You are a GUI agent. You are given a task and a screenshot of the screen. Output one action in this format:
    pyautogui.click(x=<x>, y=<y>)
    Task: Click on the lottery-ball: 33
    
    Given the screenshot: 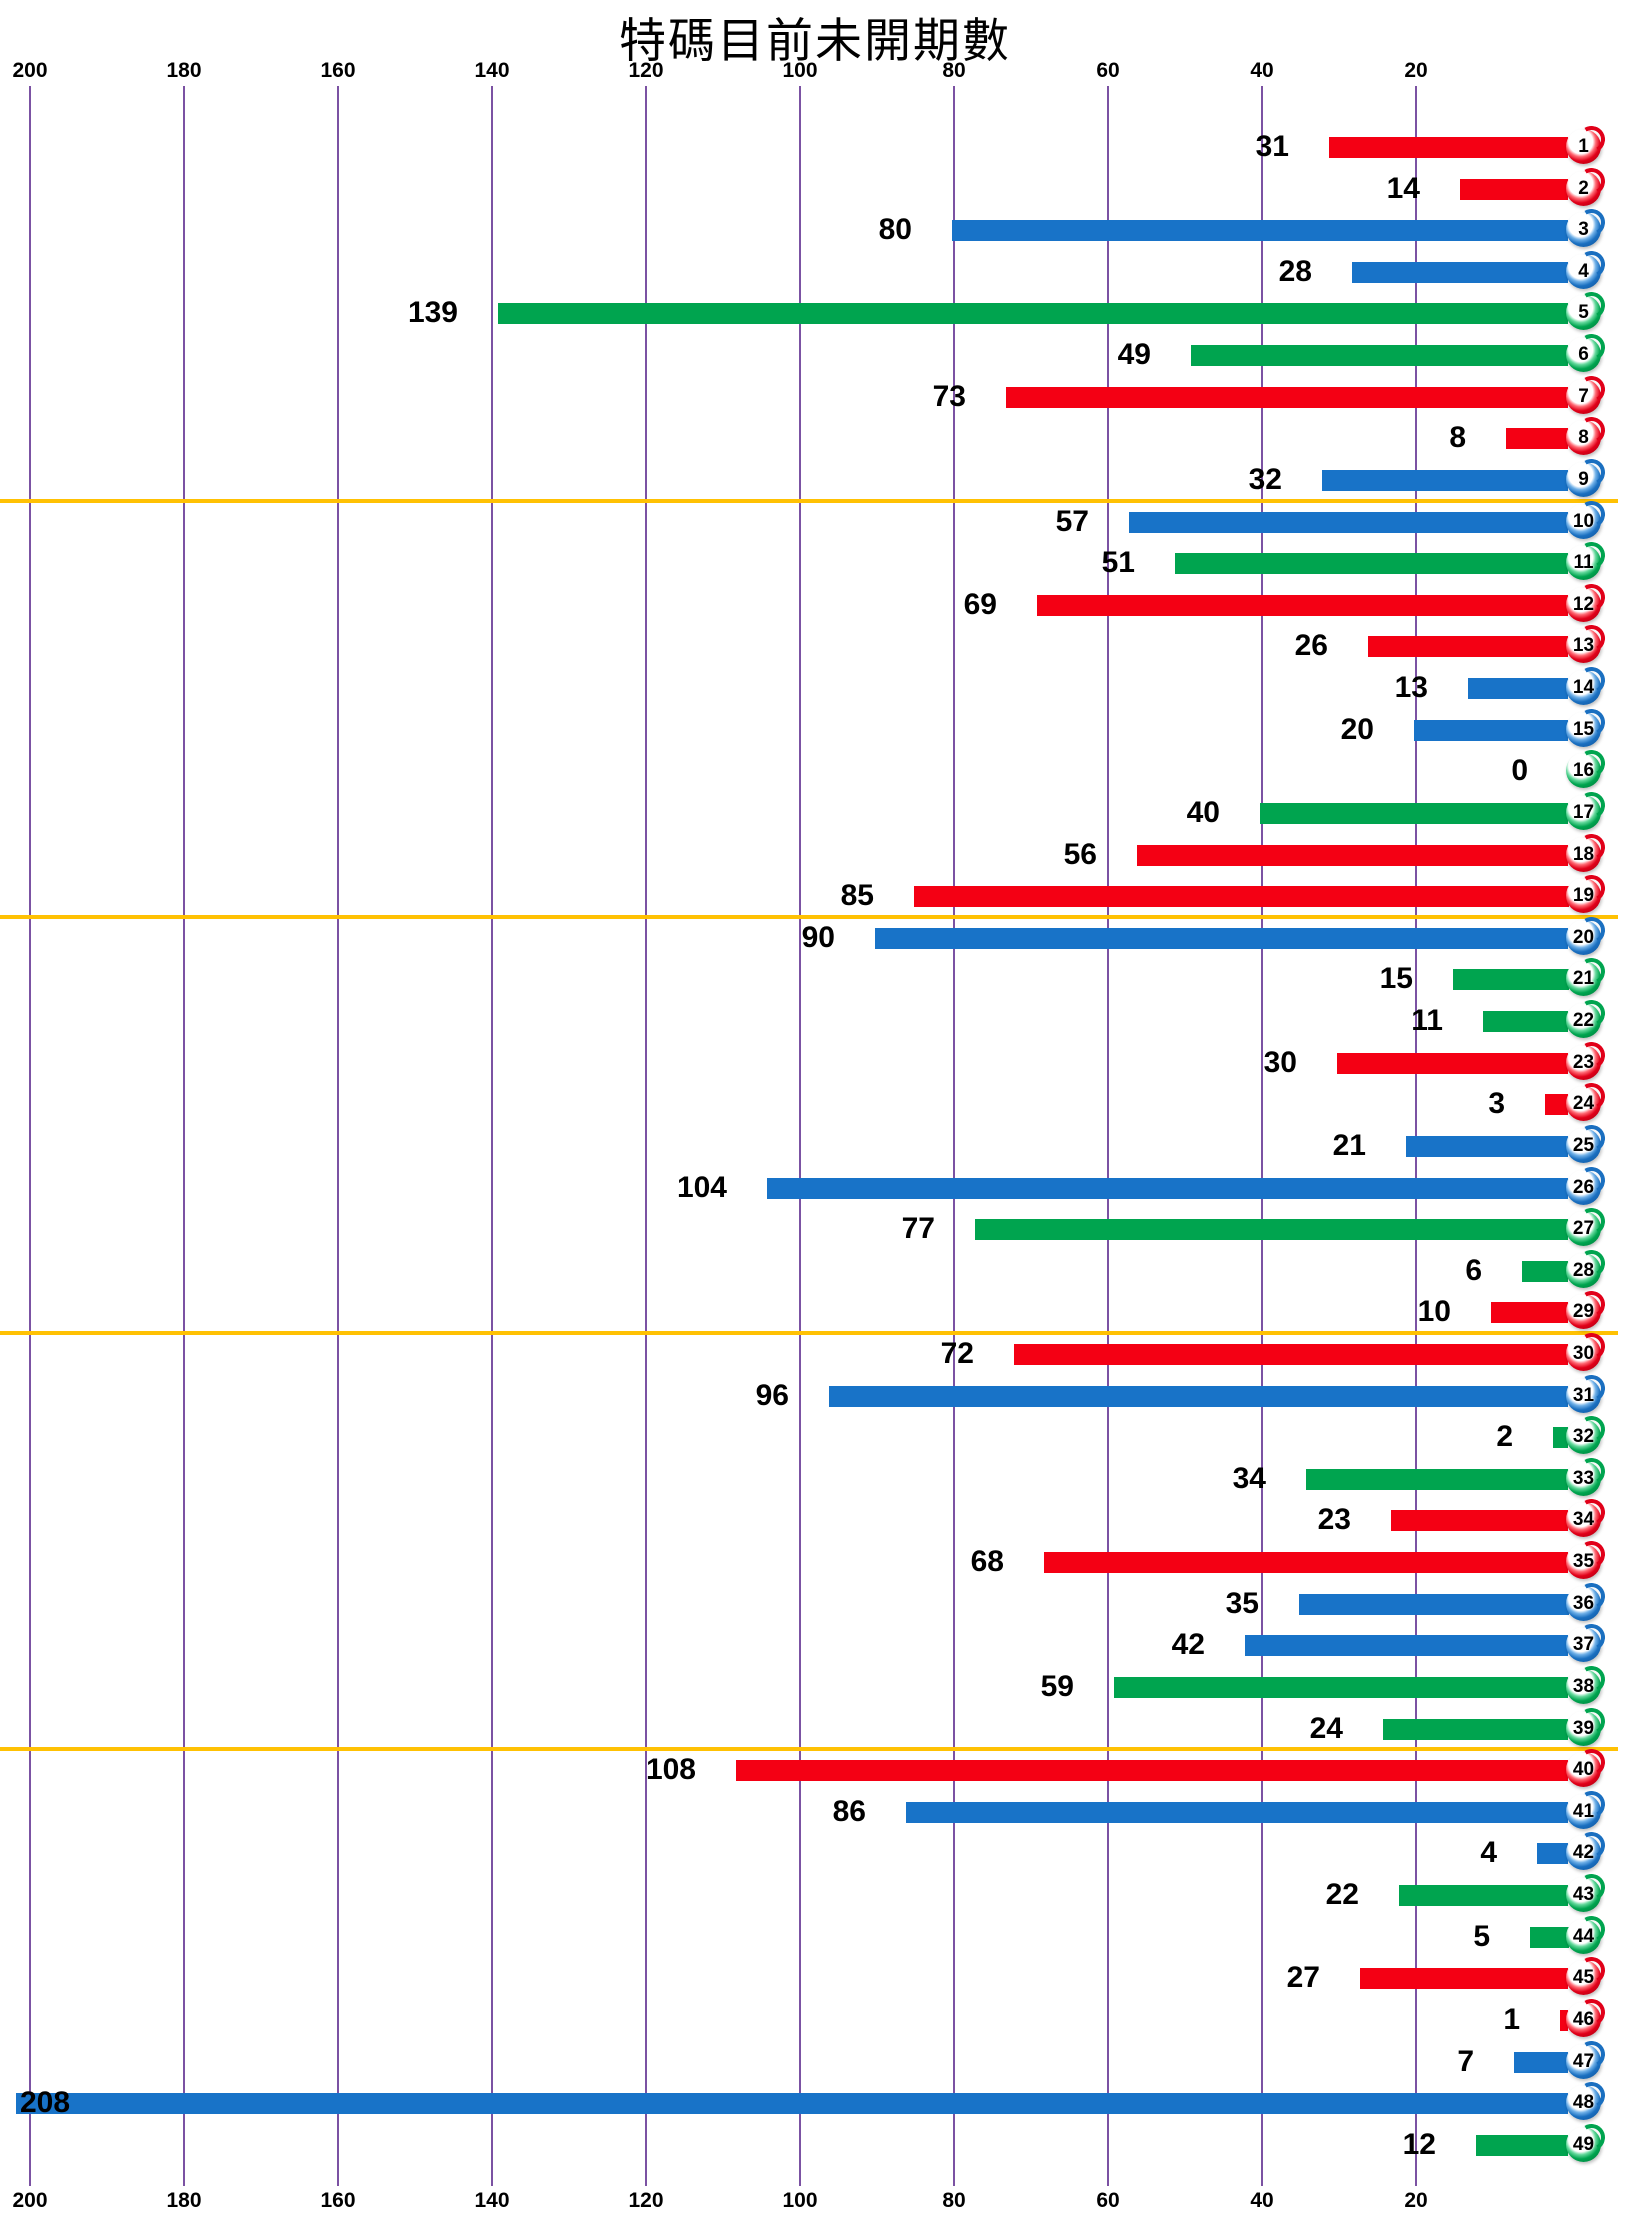 What is the action you would take?
    pyautogui.click(x=1583, y=1478)
    